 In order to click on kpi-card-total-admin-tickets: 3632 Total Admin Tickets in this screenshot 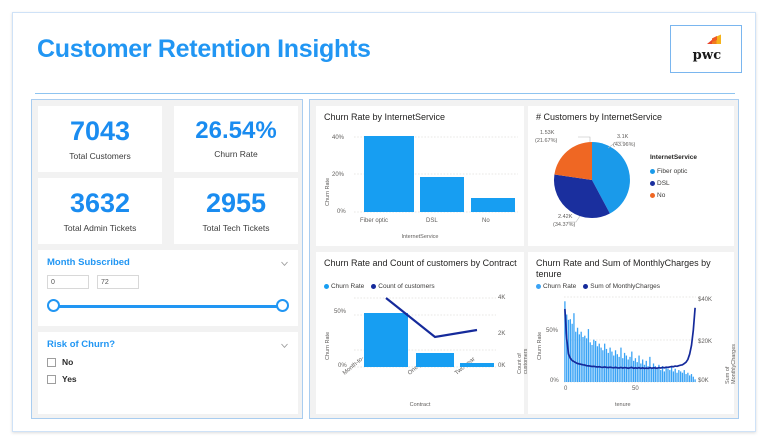, I will do `click(100, 211)`.